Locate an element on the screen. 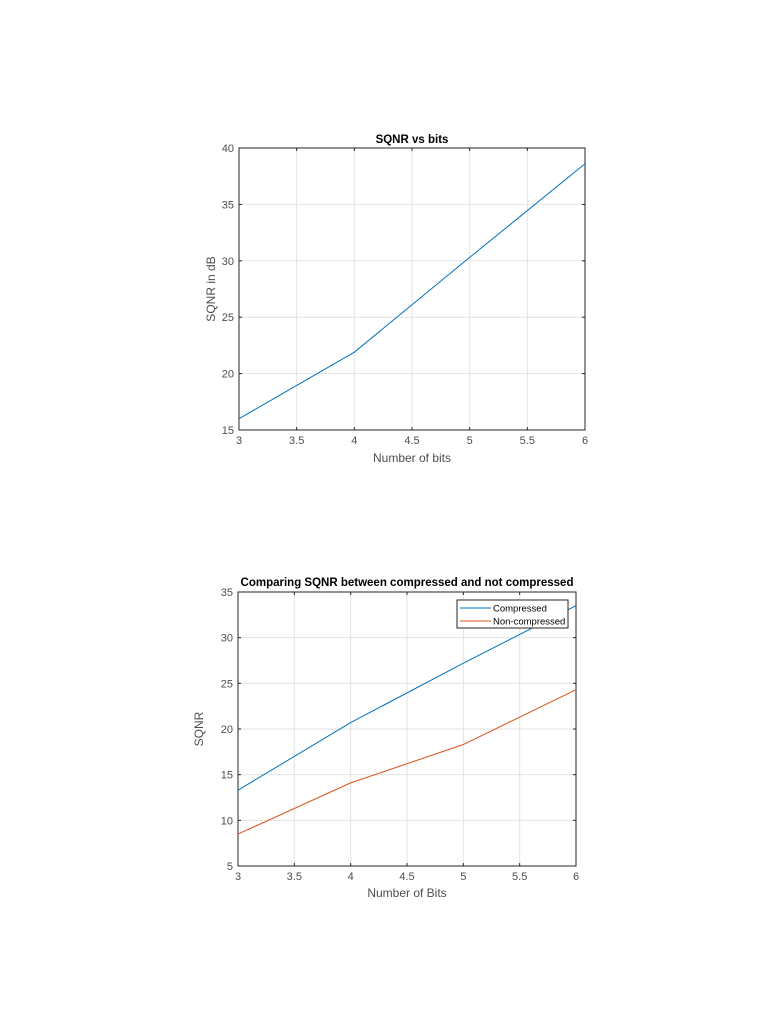 The height and width of the screenshot is (1029, 768). y-tick-label: 5 is located at coordinates (230, 867).